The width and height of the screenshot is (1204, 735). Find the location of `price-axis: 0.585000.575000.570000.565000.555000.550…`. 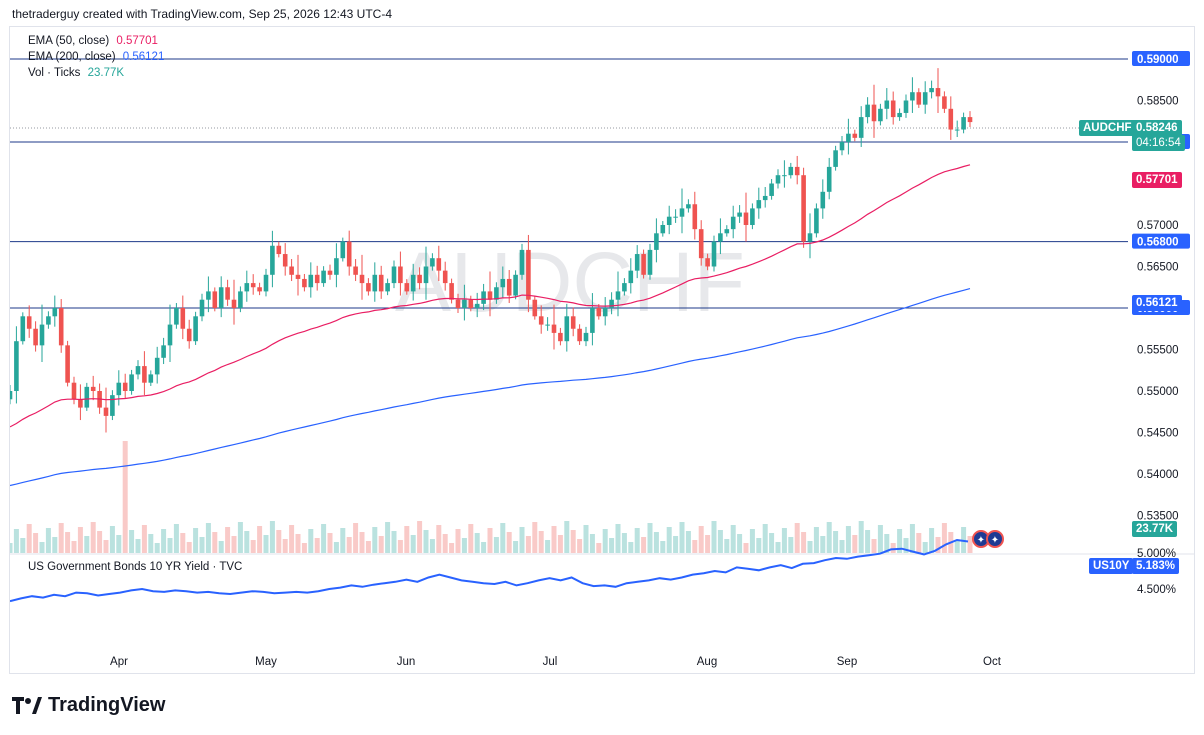

price-axis: 0.585000.575000.570000.565000.555000.550… is located at coordinates (1158, 346).